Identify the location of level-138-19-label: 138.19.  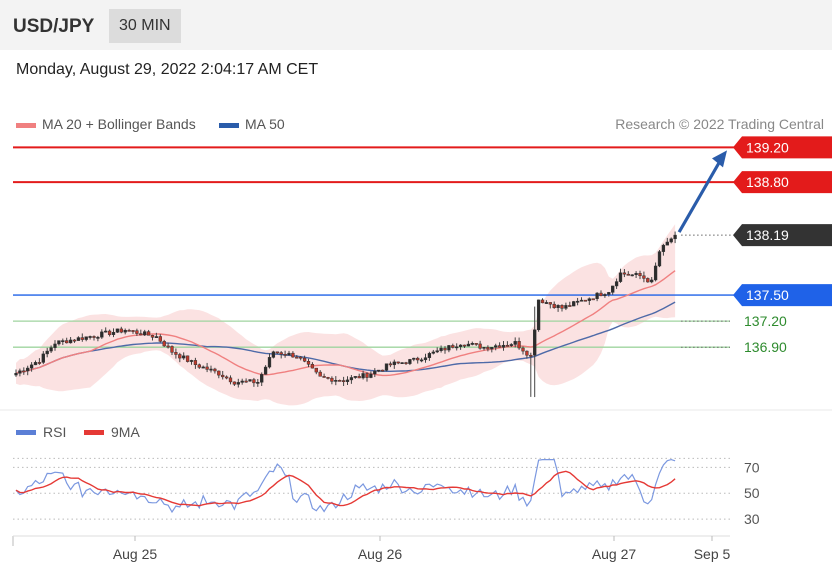
(767, 235).